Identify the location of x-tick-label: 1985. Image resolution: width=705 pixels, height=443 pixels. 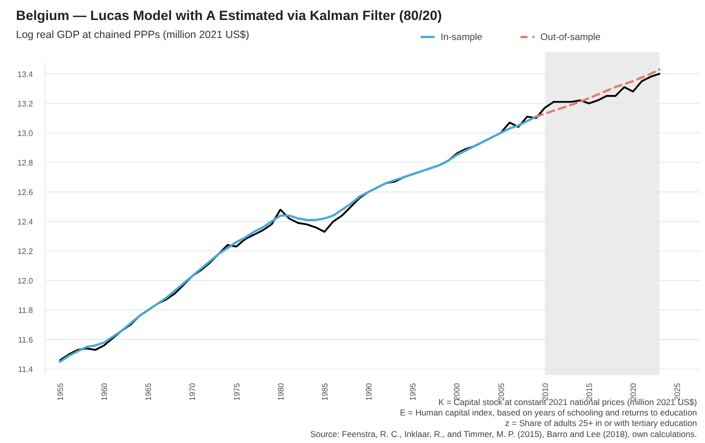
(325, 391).